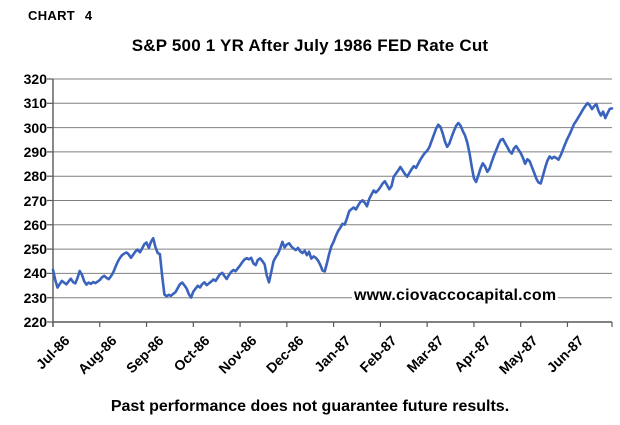  What do you see at coordinates (35, 322) in the screenshot?
I see `y-tick-label: 220` at bounding box center [35, 322].